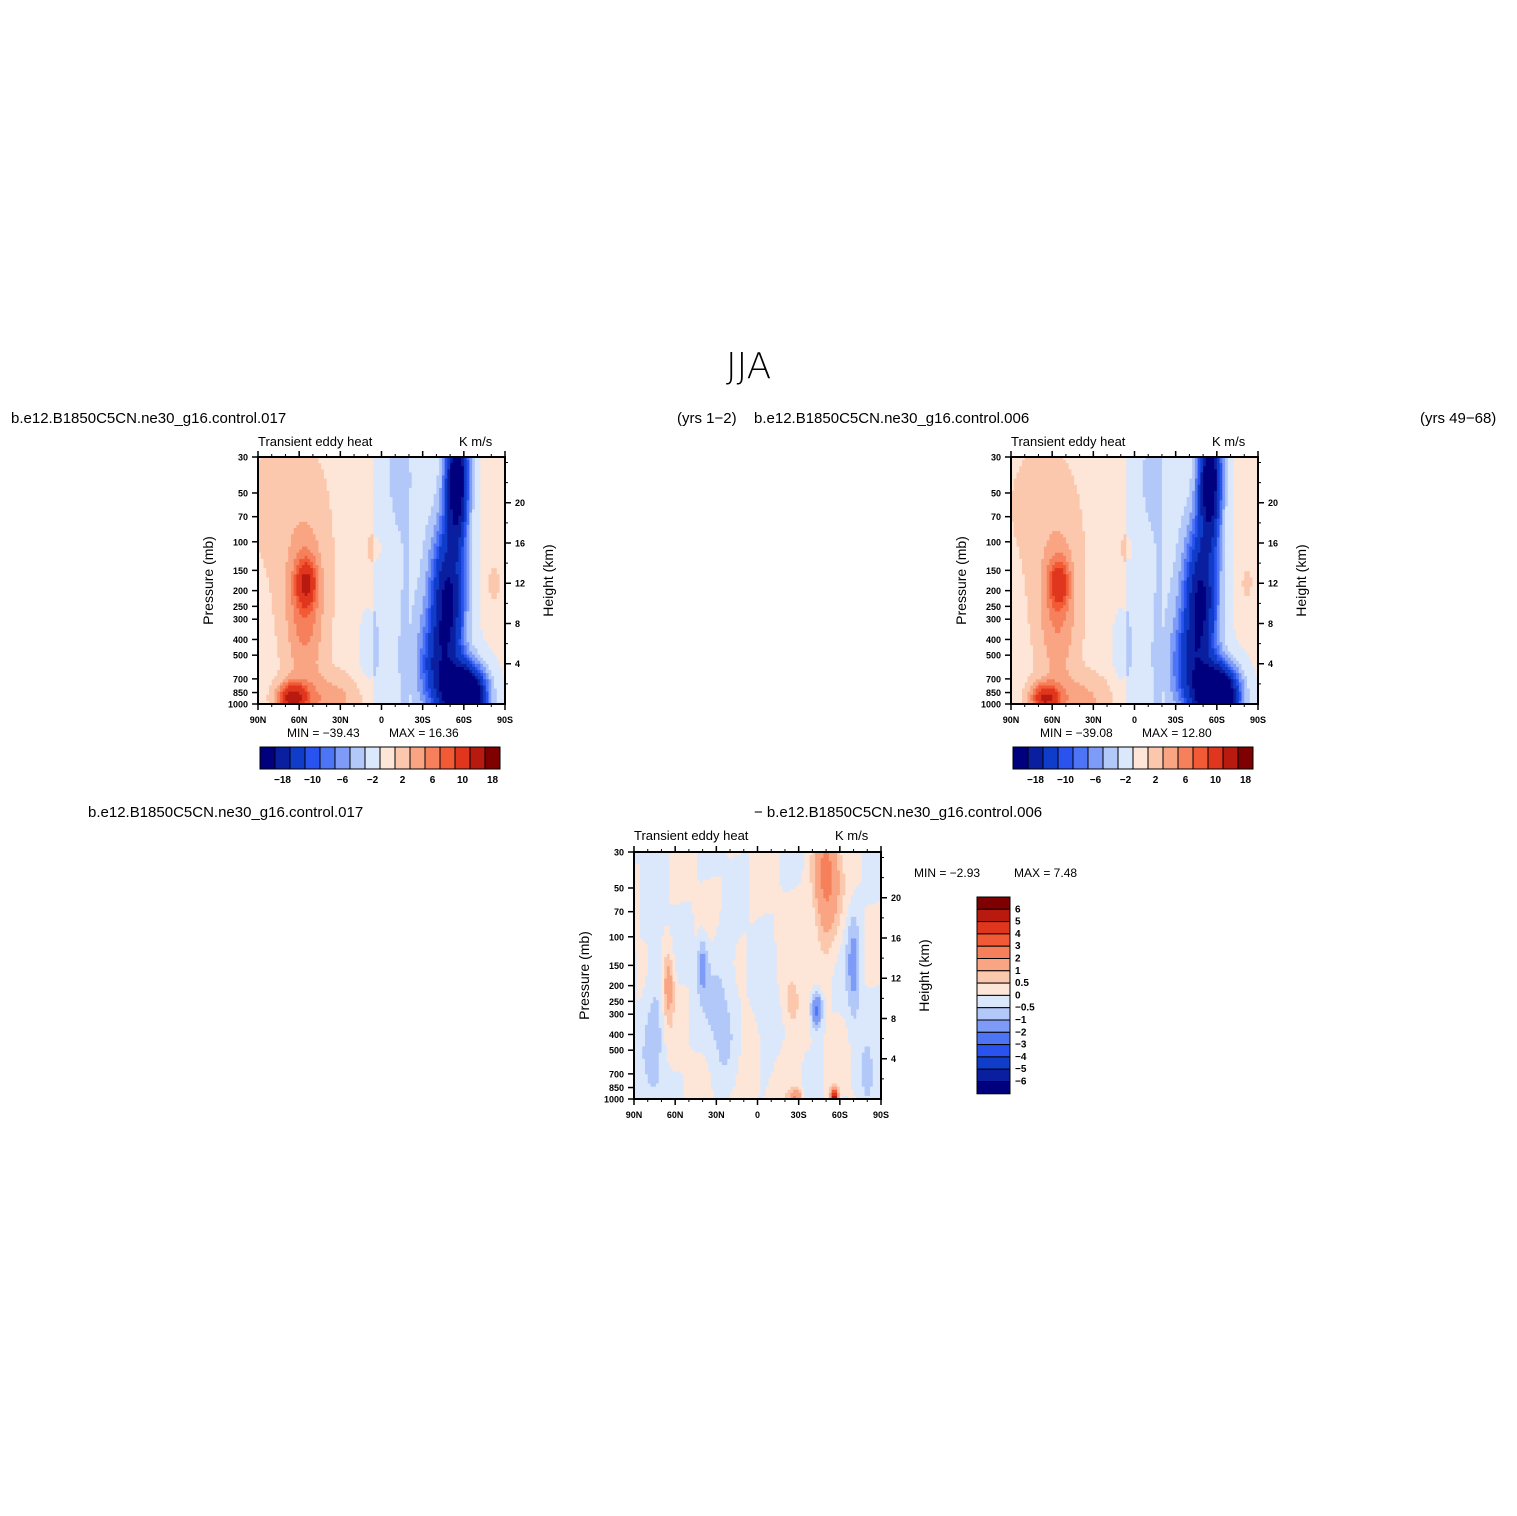  Describe the element at coordinates (258, 720) in the screenshot. I see `x-tick-label: 90N` at that location.